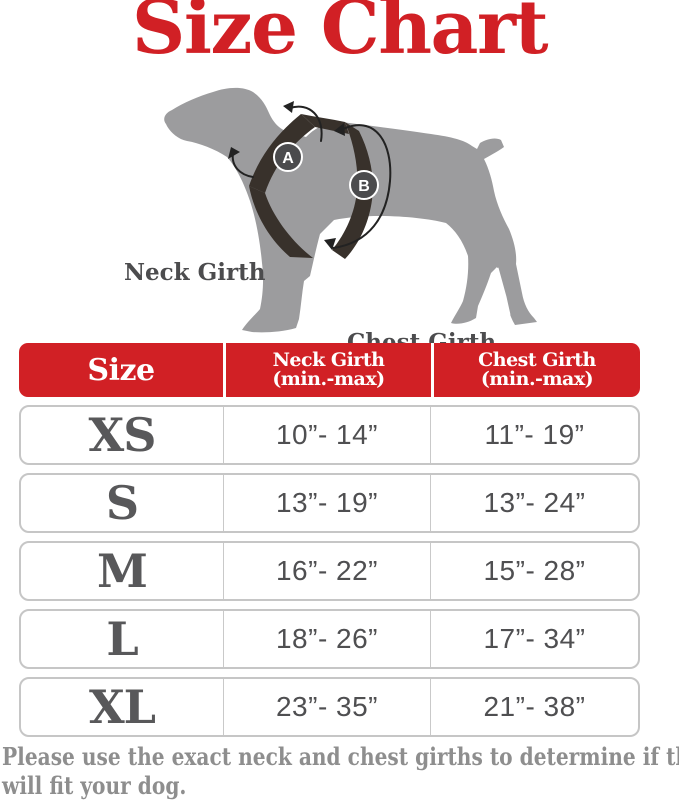 The height and width of the screenshot is (802, 679). I want to click on badge-b-marker: B, so click(364, 185).